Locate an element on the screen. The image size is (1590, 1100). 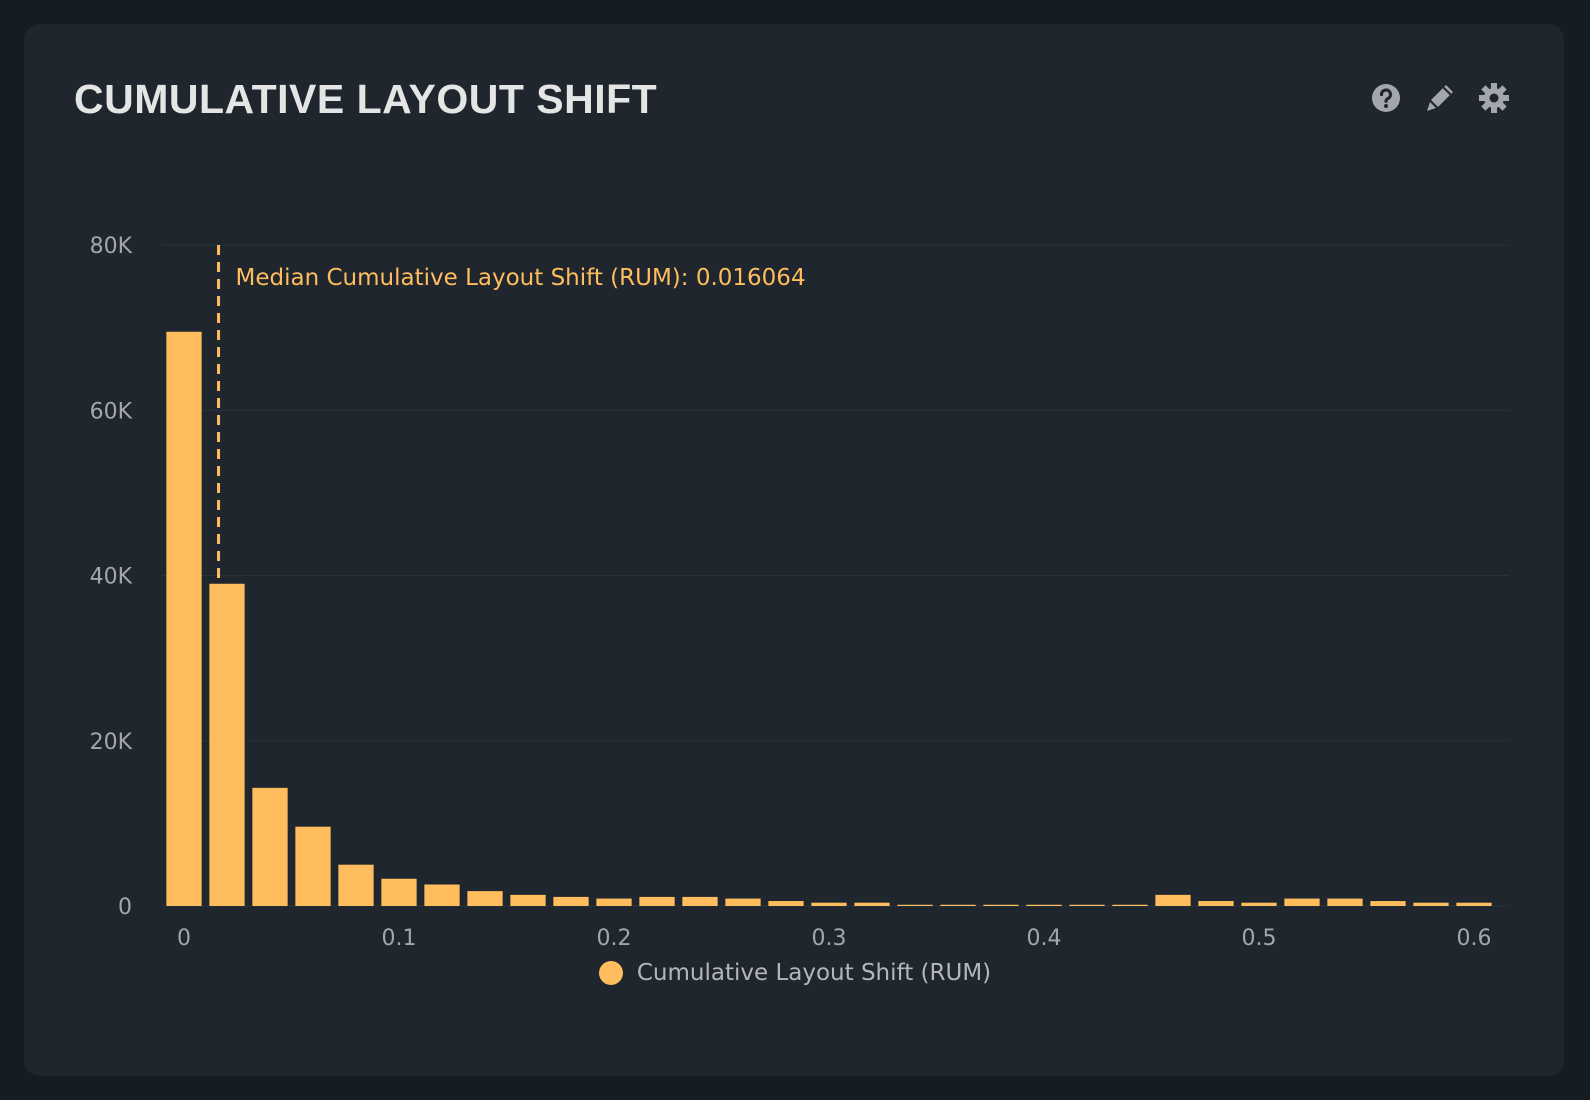
y-tick-label: 80K is located at coordinates (111, 246).